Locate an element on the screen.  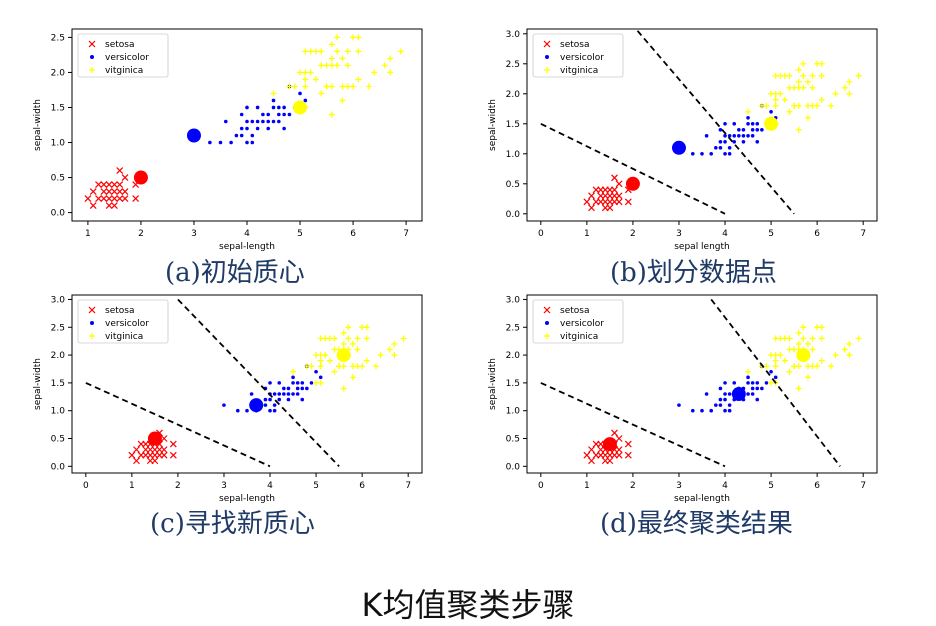
panel-caption: (a)初始质心 is located at coordinates (235, 273).